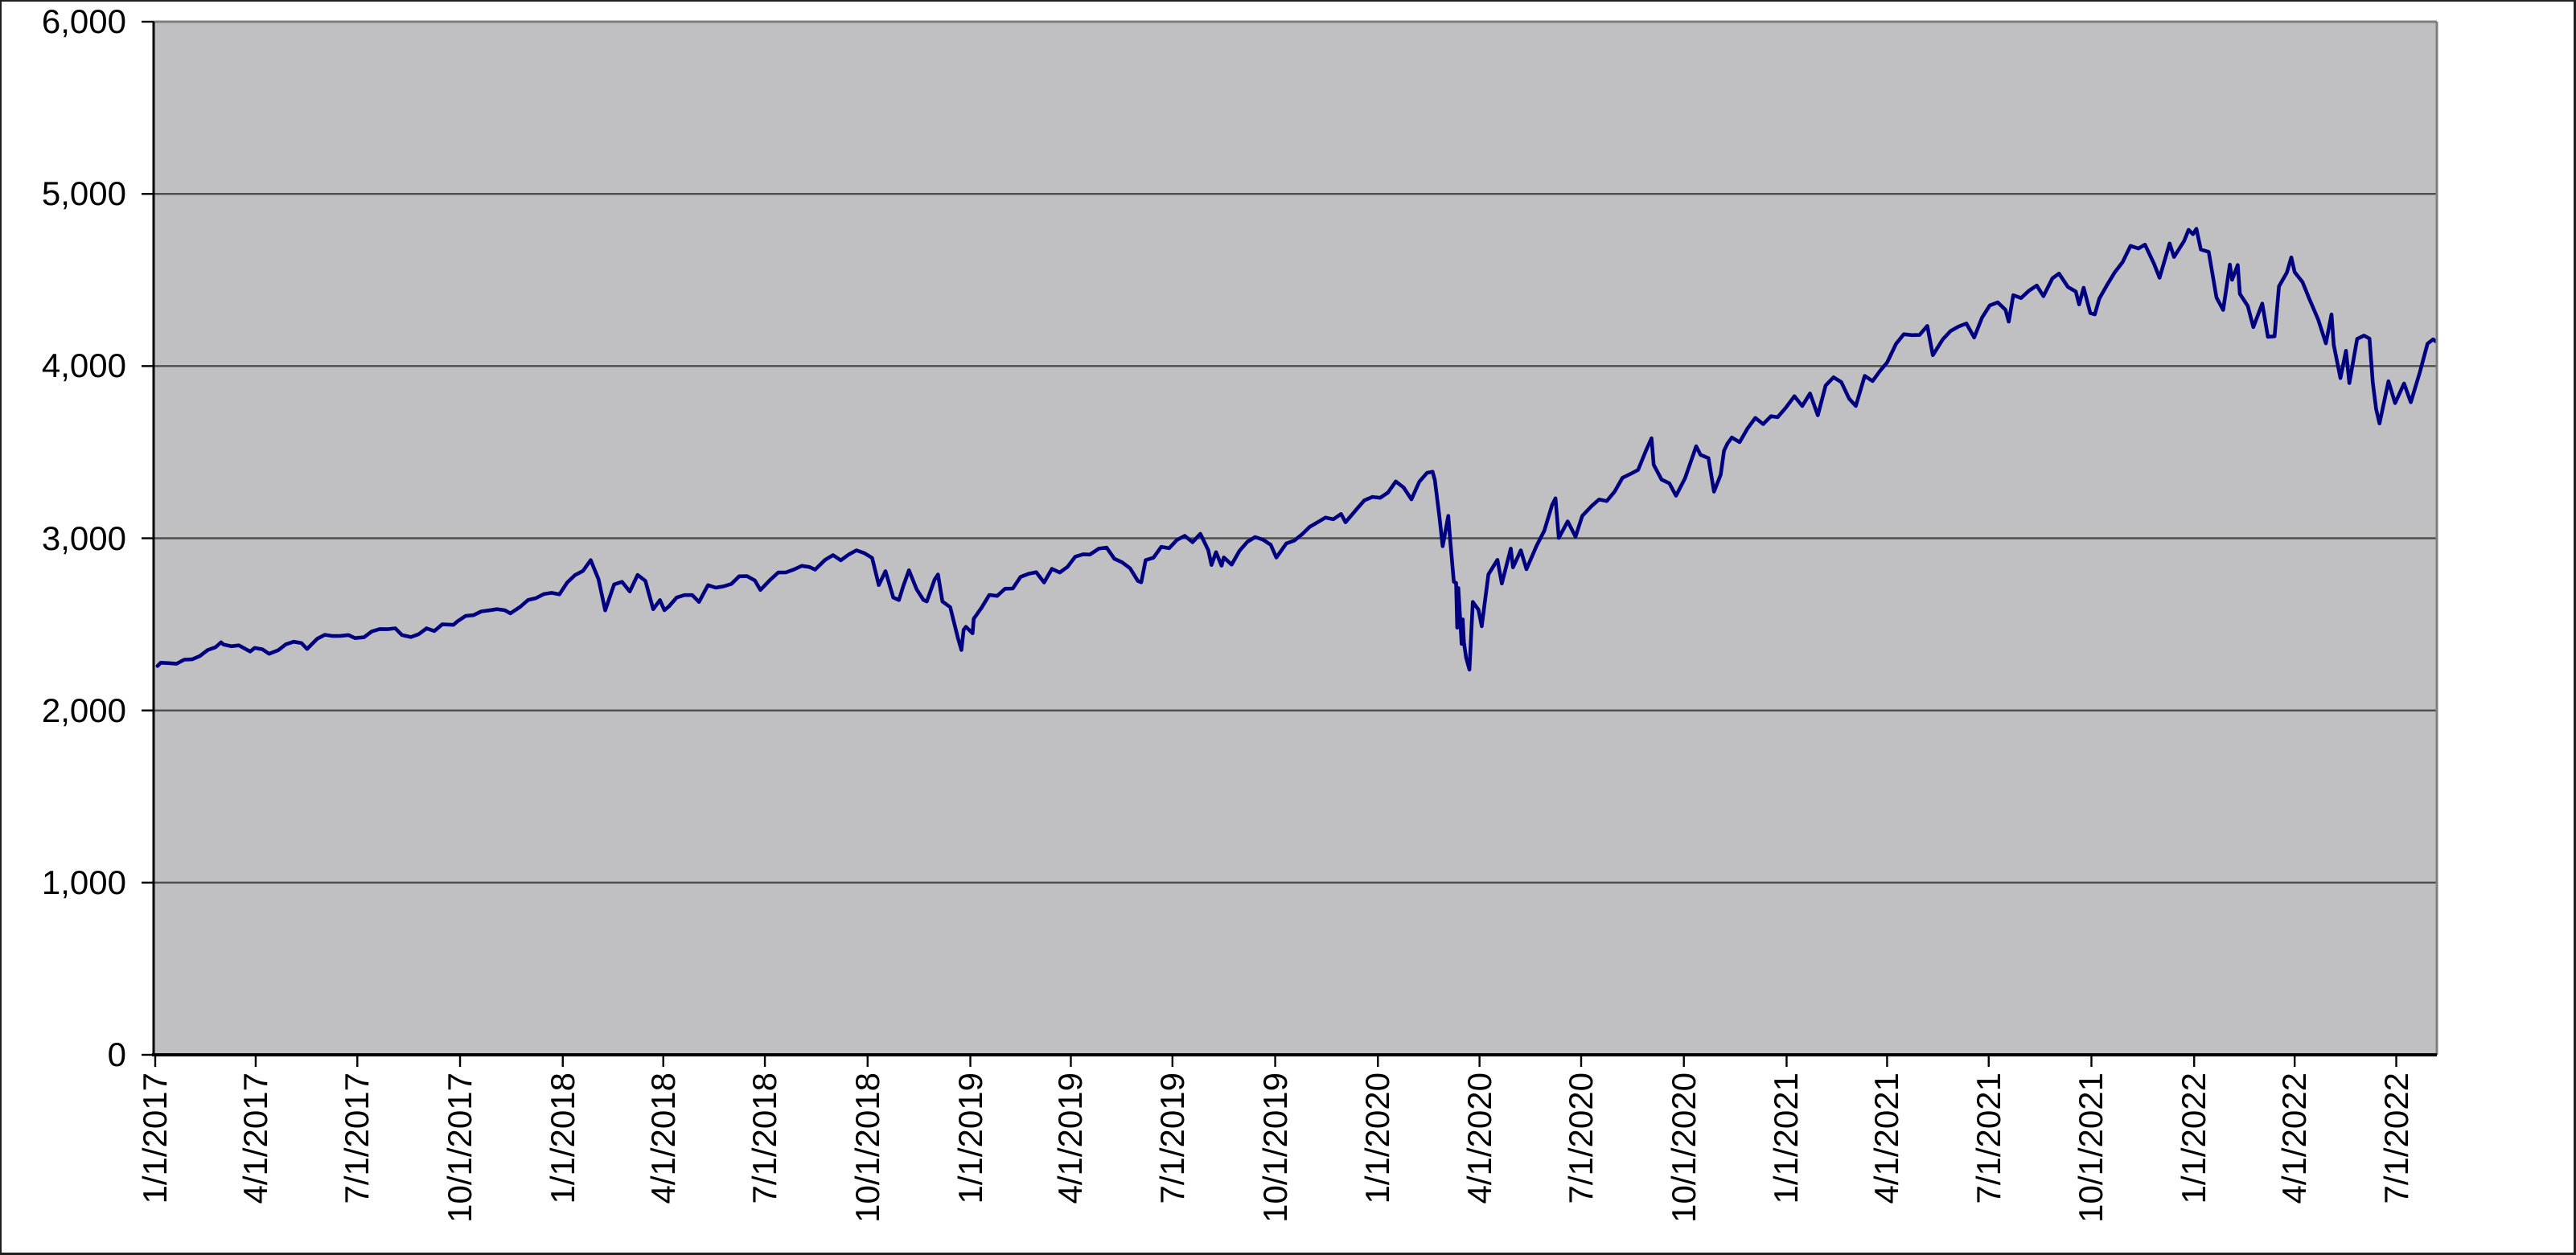 The width and height of the screenshot is (2576, 1255). Describe the element at coordinates (1275, 1061) in the screenshot. I see `x-axis-ticks` at that location.